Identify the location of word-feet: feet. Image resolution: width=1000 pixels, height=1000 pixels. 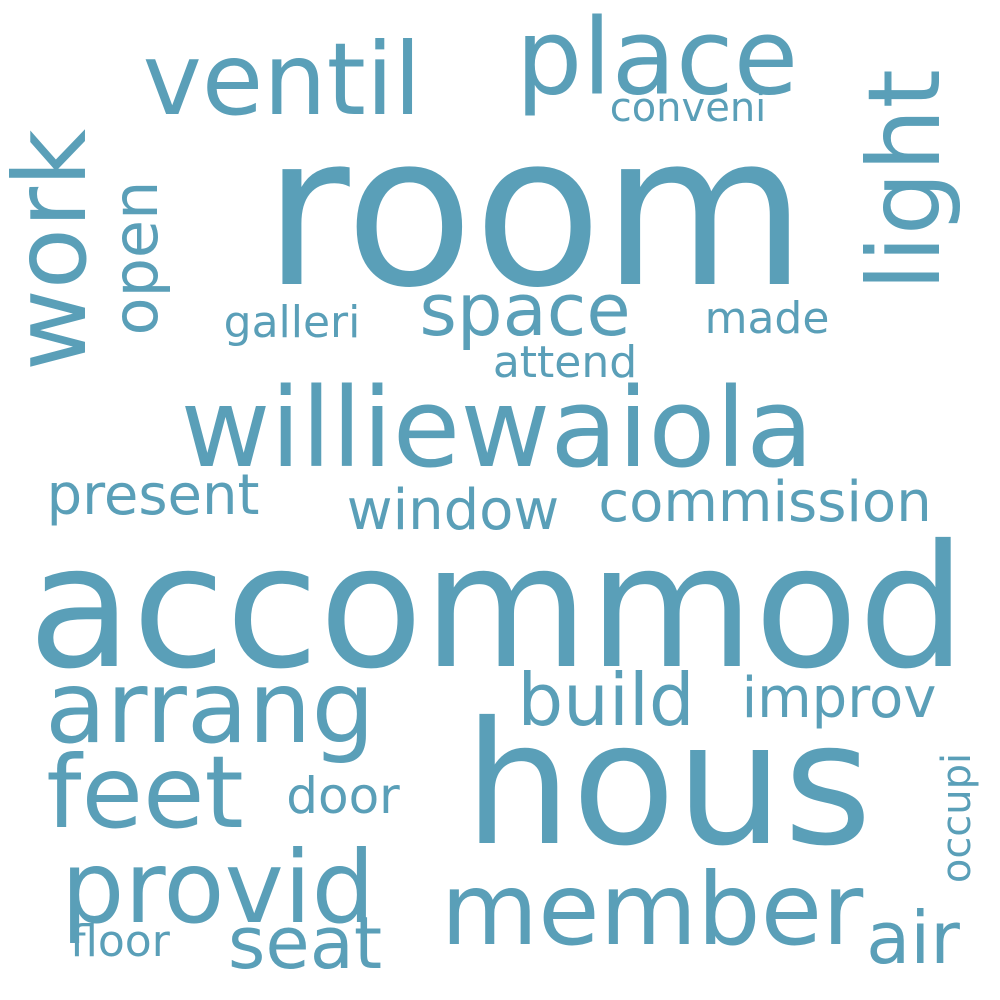
(145, 792).